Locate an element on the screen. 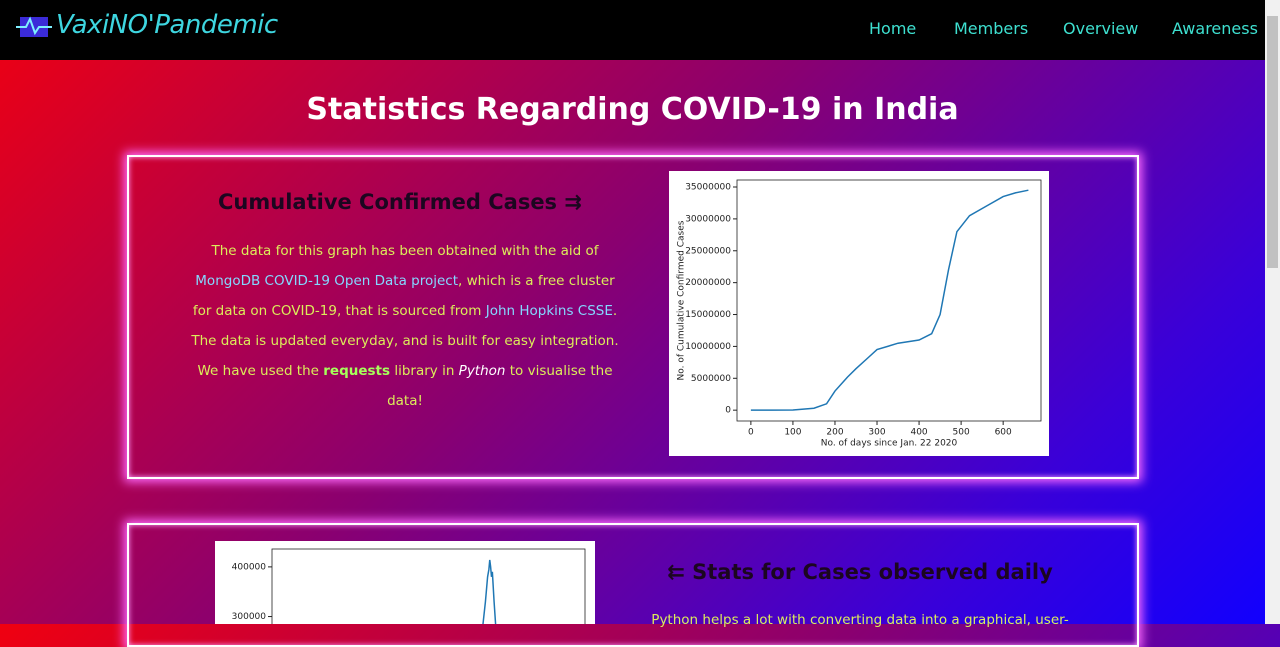  scrollbar is located at coordinates (1272, 312).